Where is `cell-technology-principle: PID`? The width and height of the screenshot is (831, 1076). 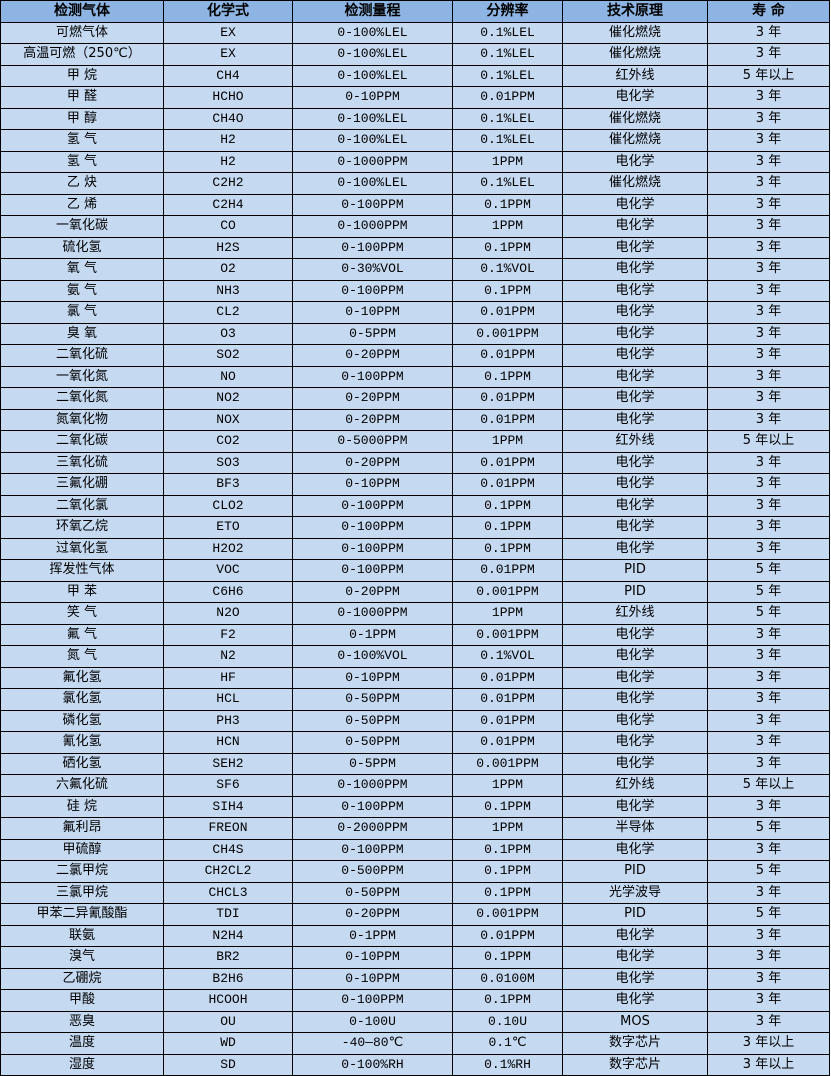
cell-technology-principle: PID is located at coordinates (635, 914).